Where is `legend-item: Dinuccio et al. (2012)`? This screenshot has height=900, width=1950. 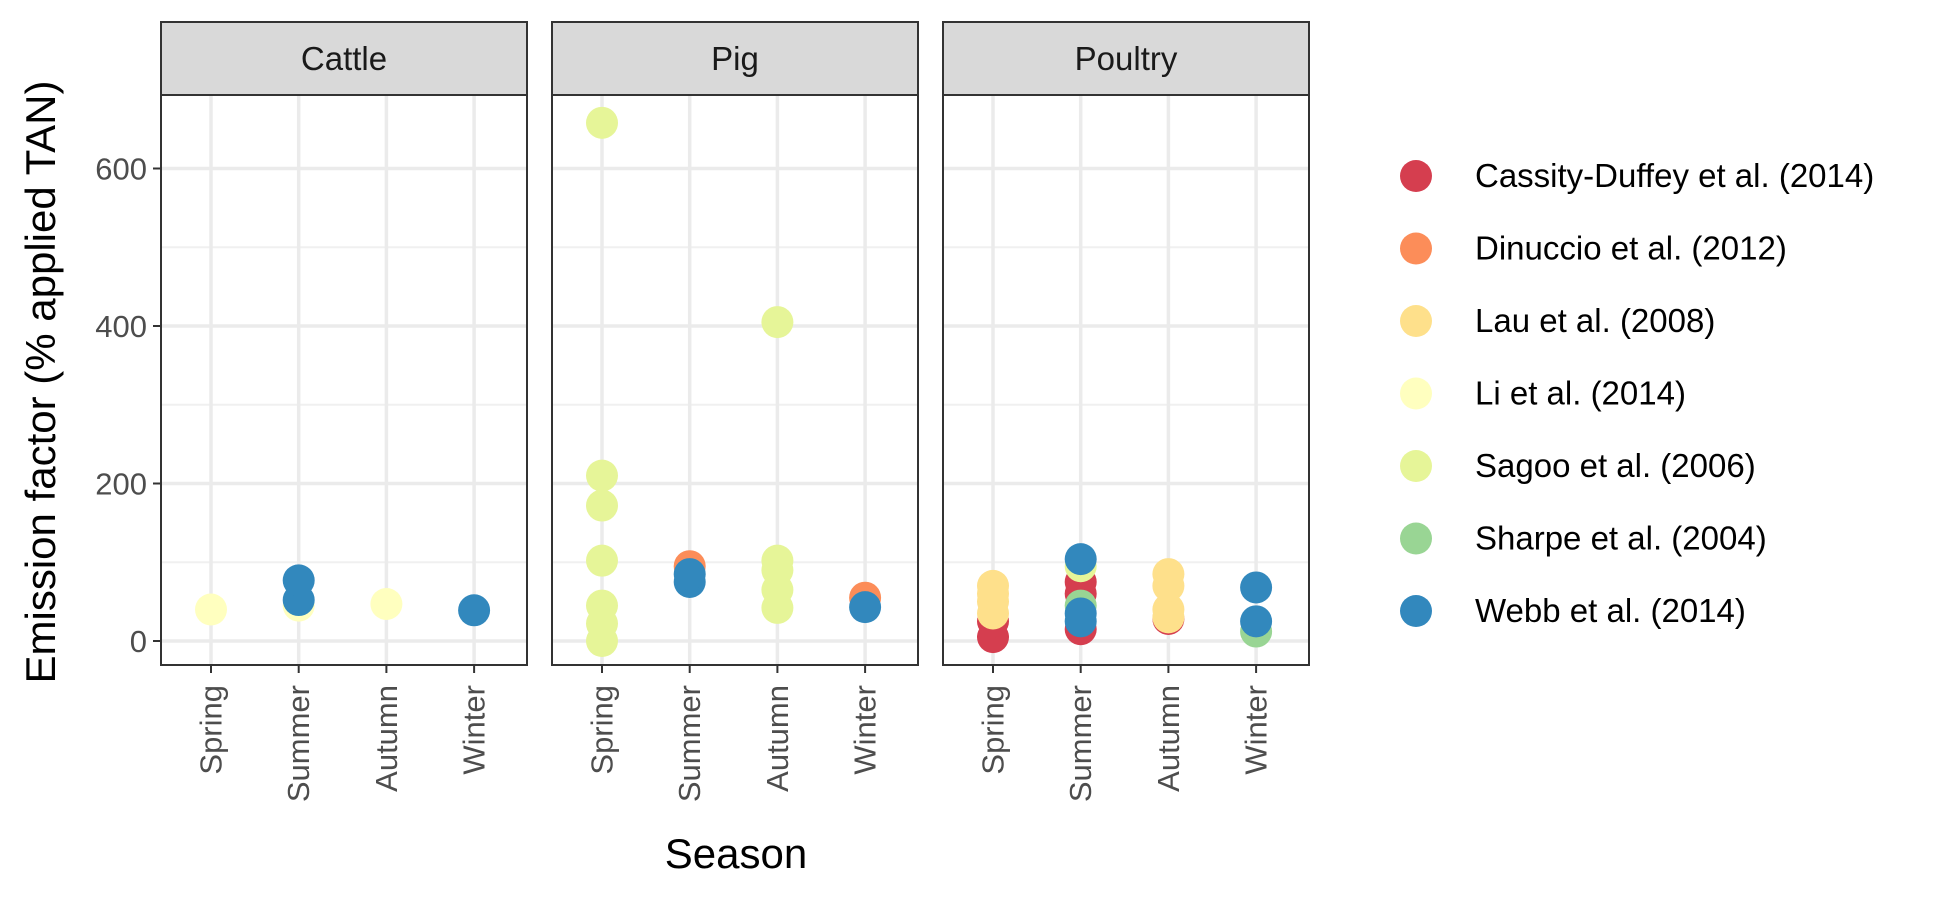 legend-item: Dinuccio et al. (2012) is located at coordinates (1593, 248).